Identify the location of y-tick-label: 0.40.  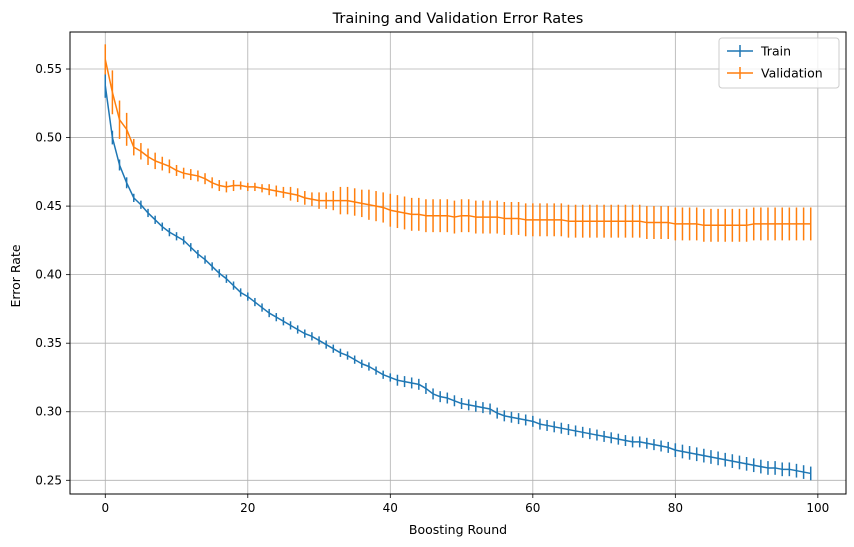
(48, 275).